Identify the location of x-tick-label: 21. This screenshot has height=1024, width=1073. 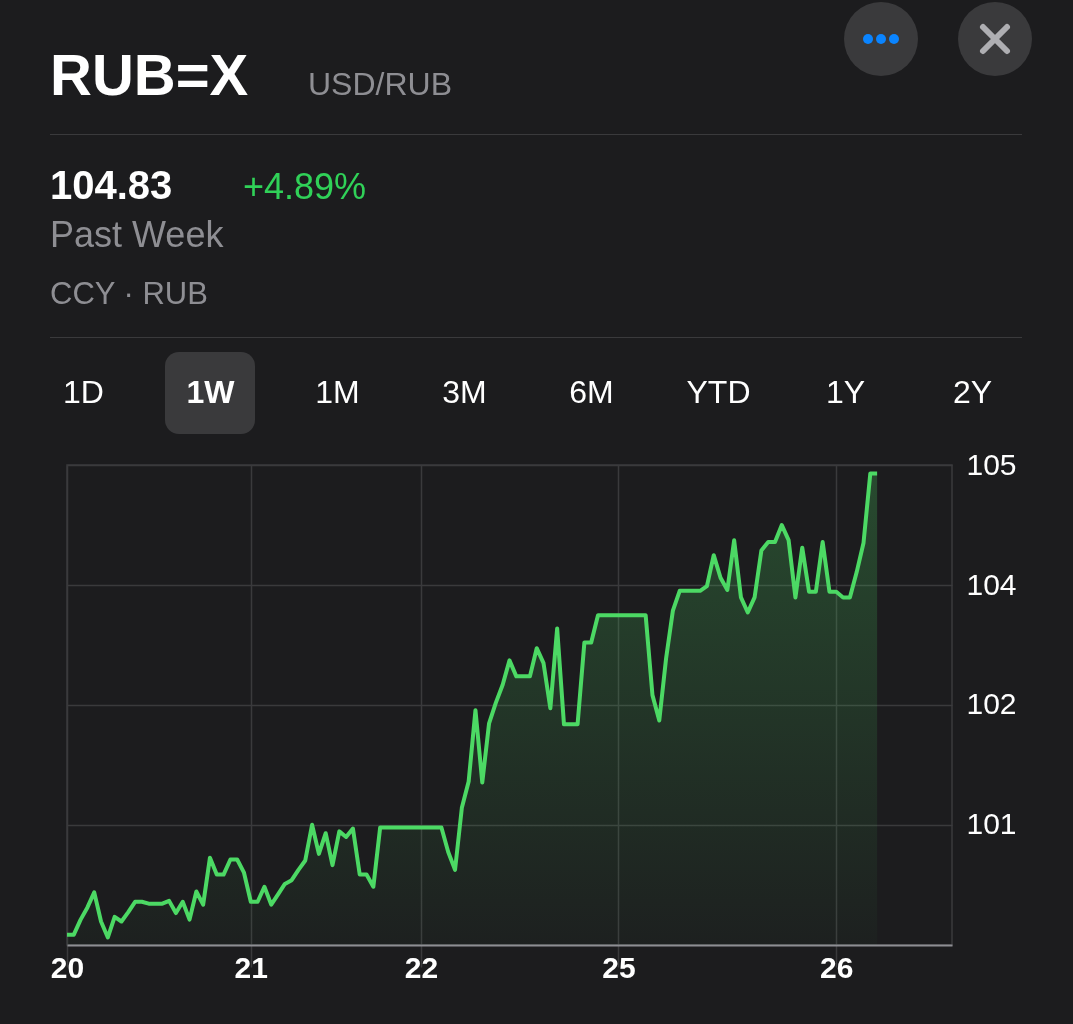
(251, 967).